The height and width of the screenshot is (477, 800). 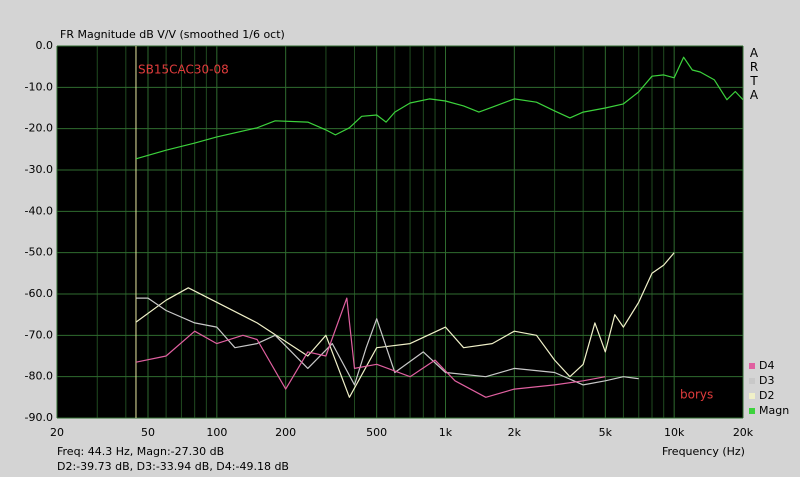 I want to click on x-tick-label: 20k, so click(x=743, y=432).